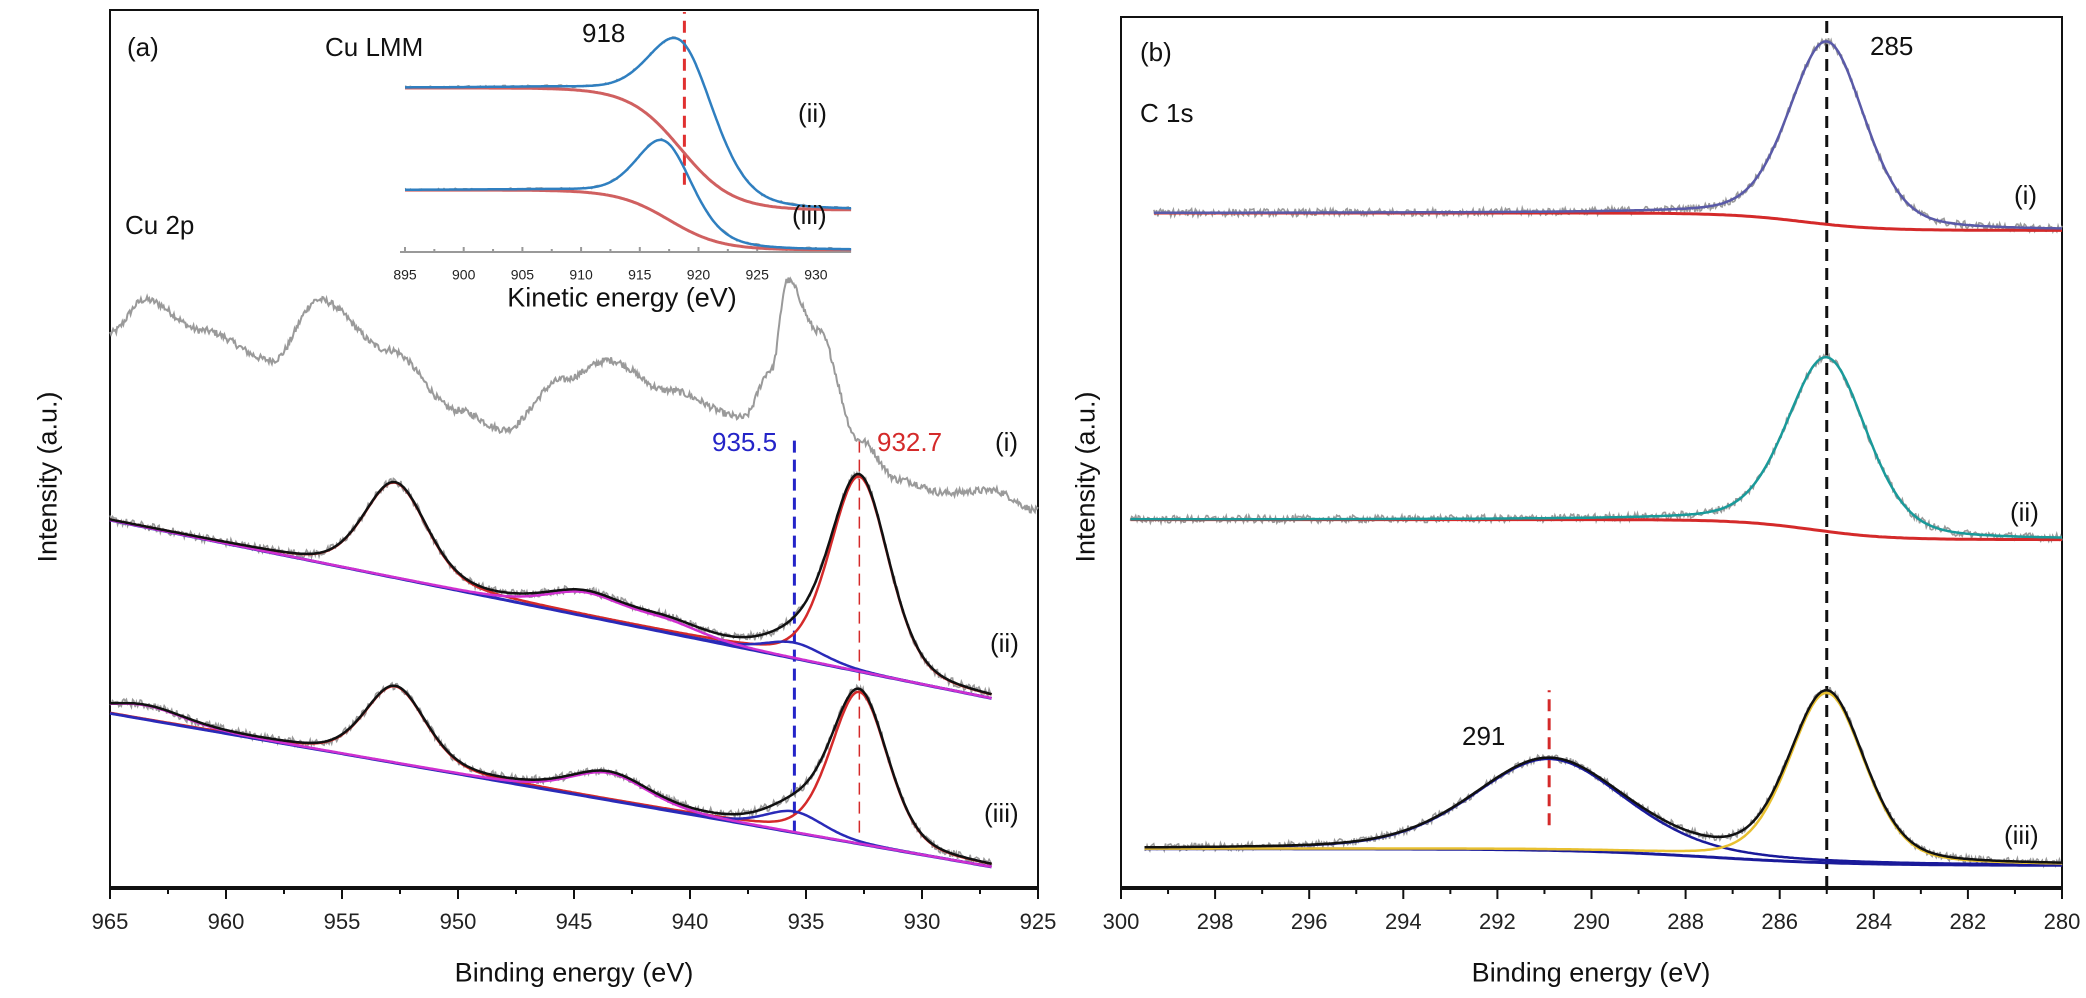 The width and height of the screenshot is (2086, 998). I want to click on raw-spectrum-b-iii, so click(1603, 777).